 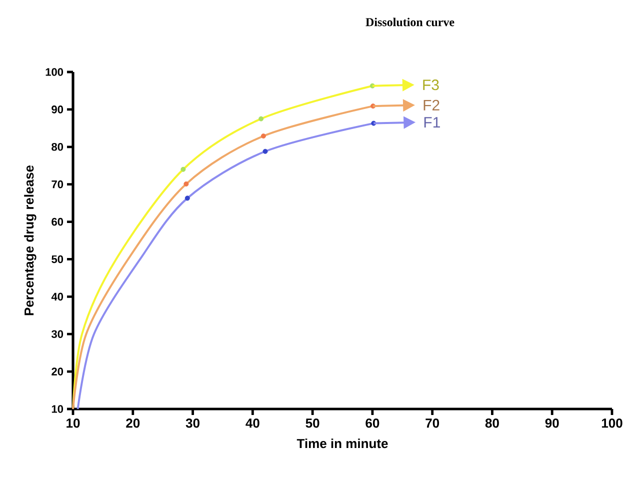 What do you see at coordinates (432, 122) in the screenshot?
I see `legend-label: F1` at bounding box center [432, 122].